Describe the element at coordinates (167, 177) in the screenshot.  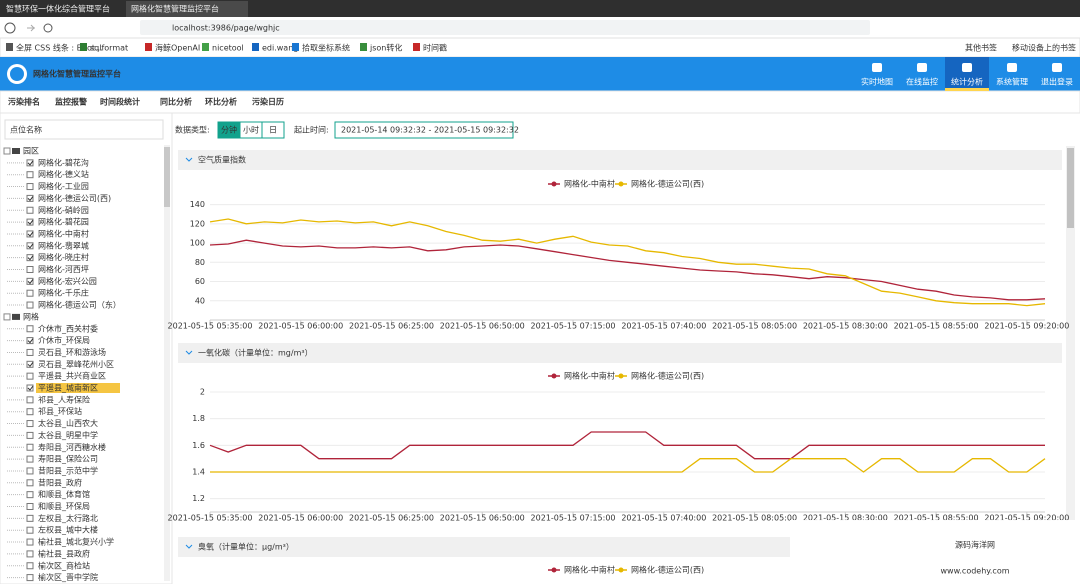
I see `sidebar-scroll-thumb` at that location.